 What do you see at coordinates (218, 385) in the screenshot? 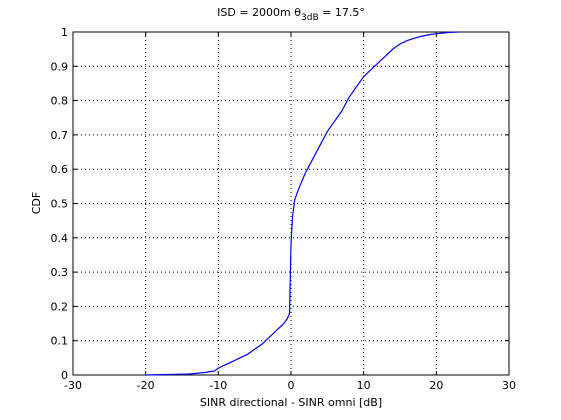
I see `x-tick-label: -10` at bounding box center [218, 385].